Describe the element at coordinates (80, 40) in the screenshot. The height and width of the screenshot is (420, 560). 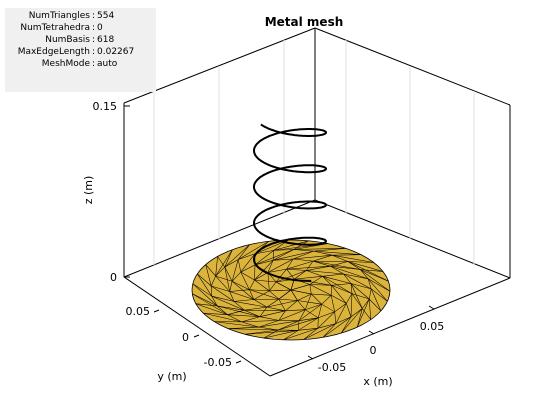
I see `info-row: NumBasis : 618` at that location.